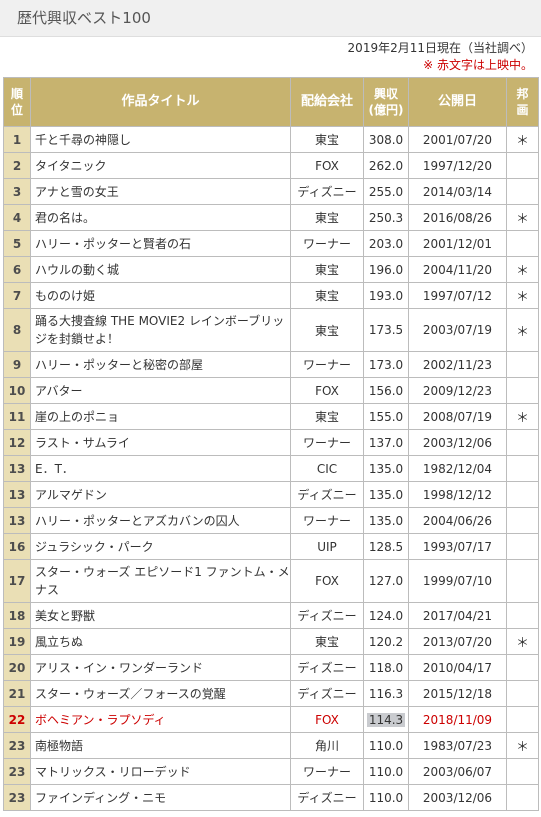 The width and height of the screenshot is (541, 817). I want to click on table-row: 13 アルマゲドン ディズニー 135.0 1998/12/12, so click(271, 494).